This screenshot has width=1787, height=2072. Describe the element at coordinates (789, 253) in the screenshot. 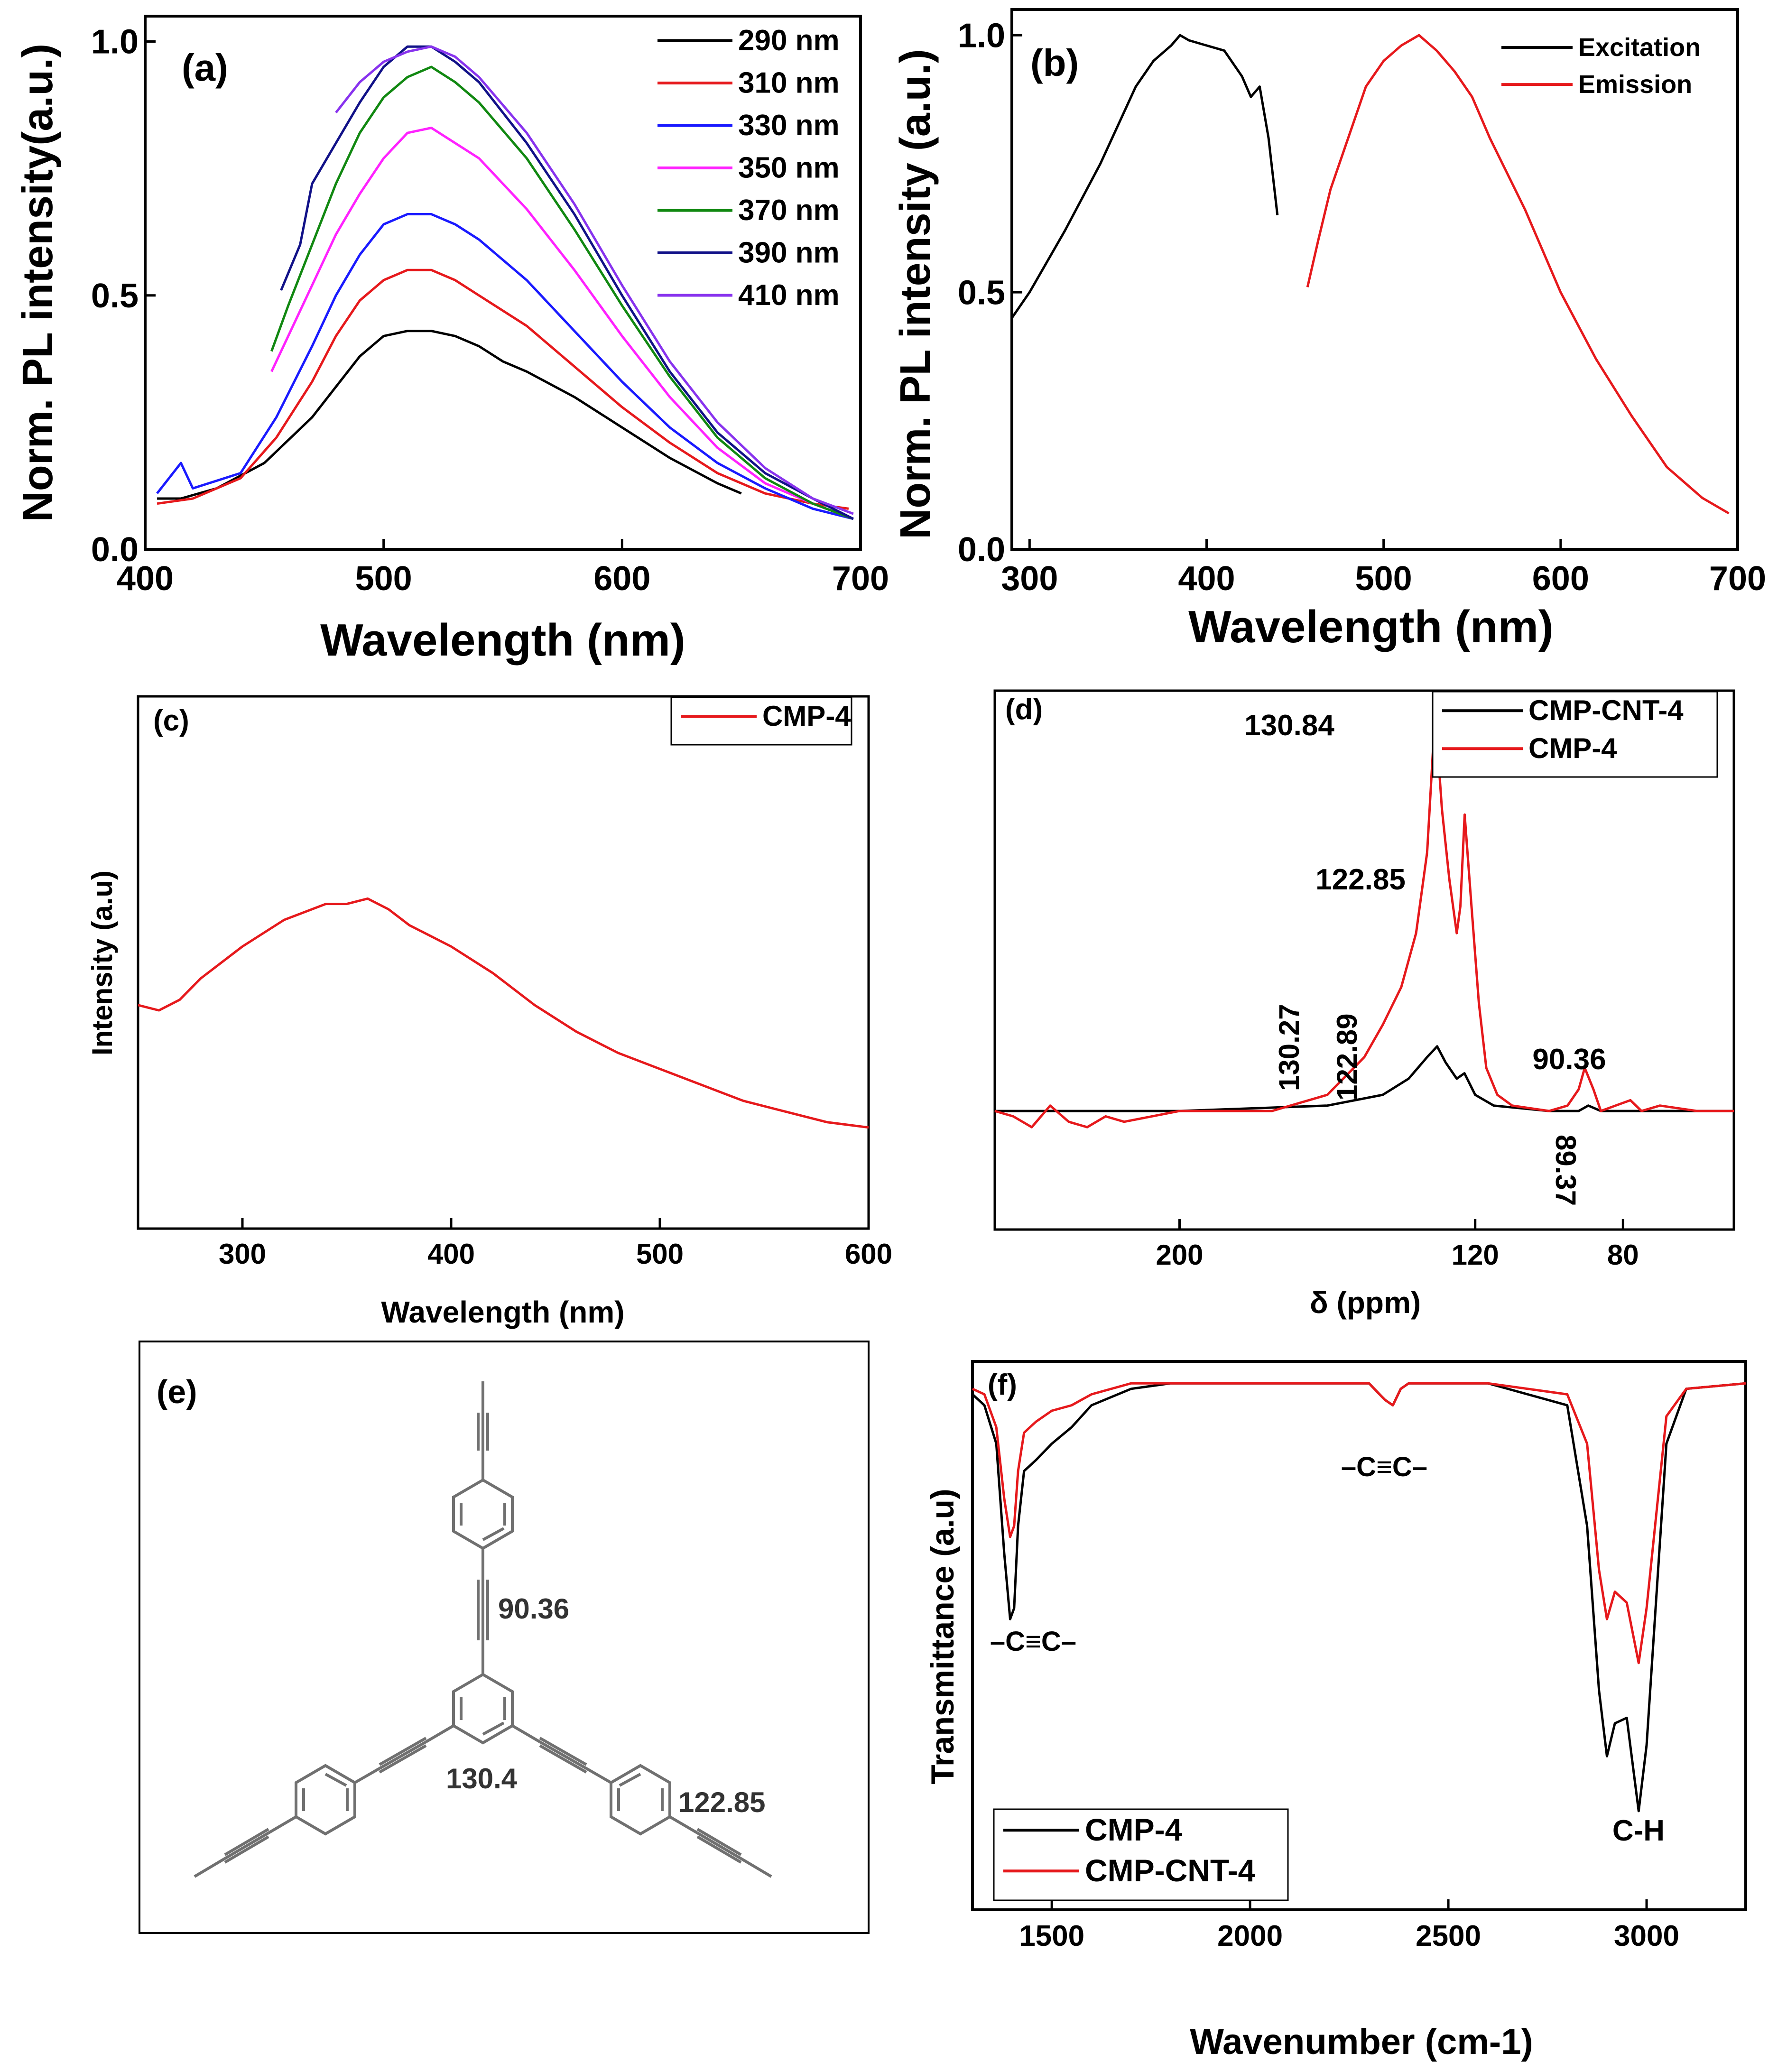

I see `legend-label: 390 nm` at that location.